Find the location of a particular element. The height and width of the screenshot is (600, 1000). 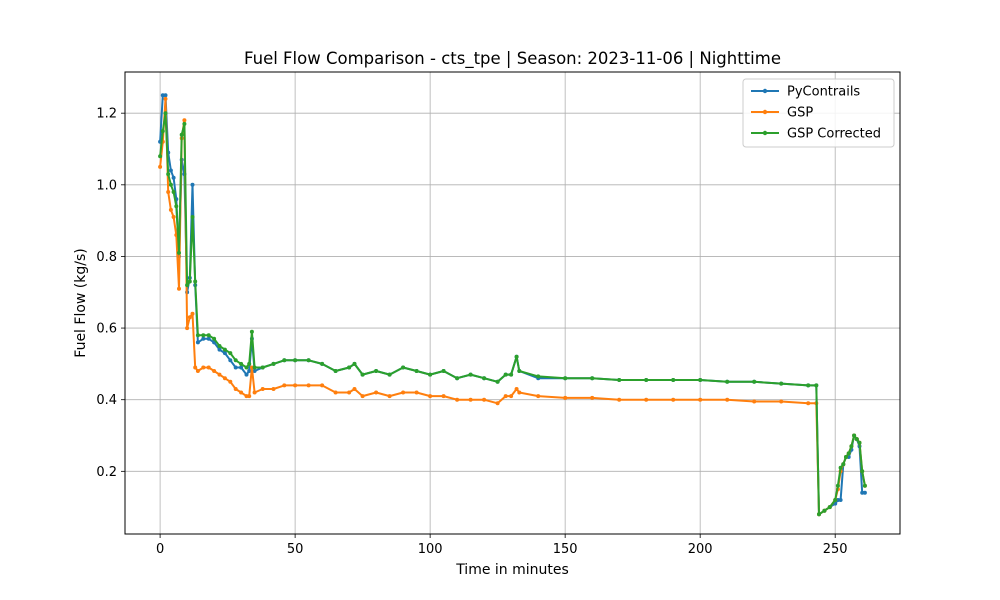

x-tick-label: 250 is located at coordinates (835, 549).